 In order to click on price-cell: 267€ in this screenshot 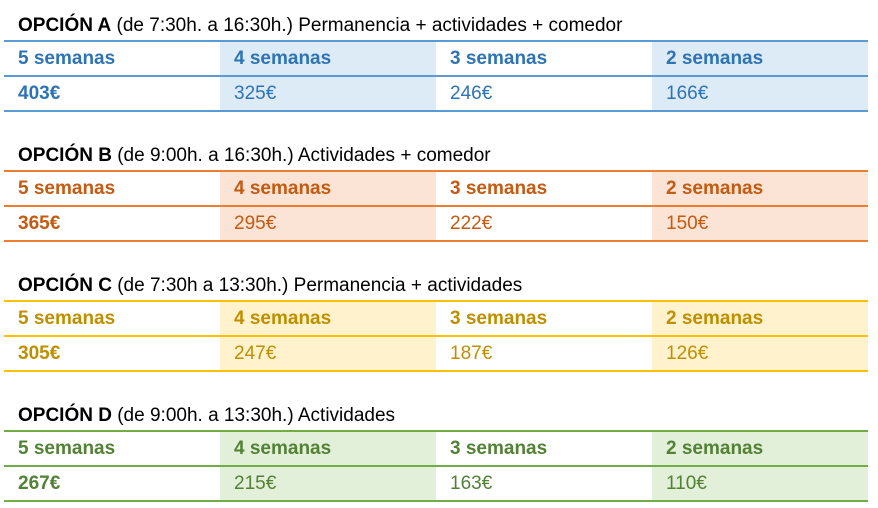, I will do `click(39, 483)`.